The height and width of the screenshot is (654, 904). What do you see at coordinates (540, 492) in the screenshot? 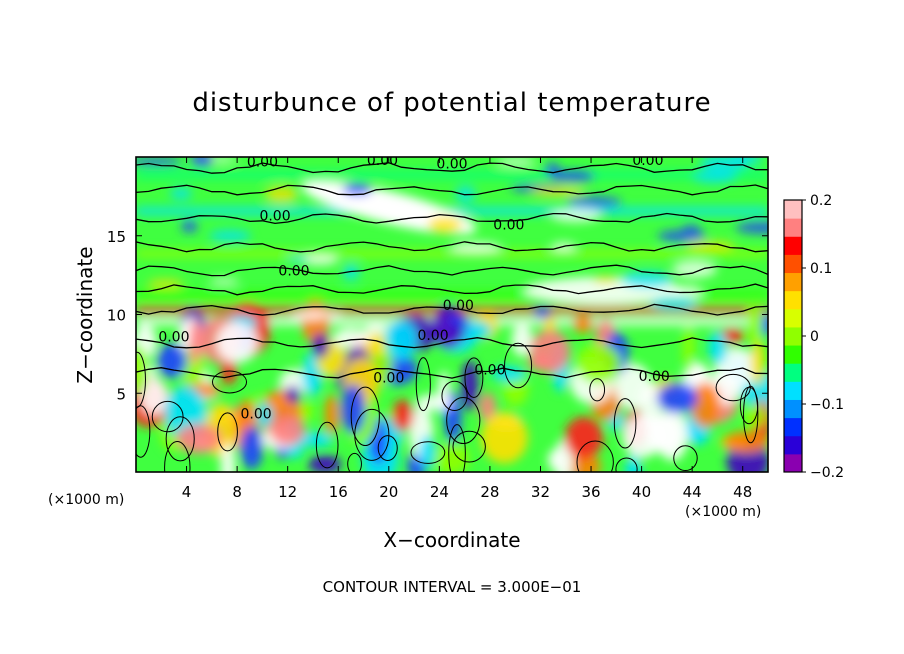
I see `x-tick-label: 32` at bounding box center [540, 492].